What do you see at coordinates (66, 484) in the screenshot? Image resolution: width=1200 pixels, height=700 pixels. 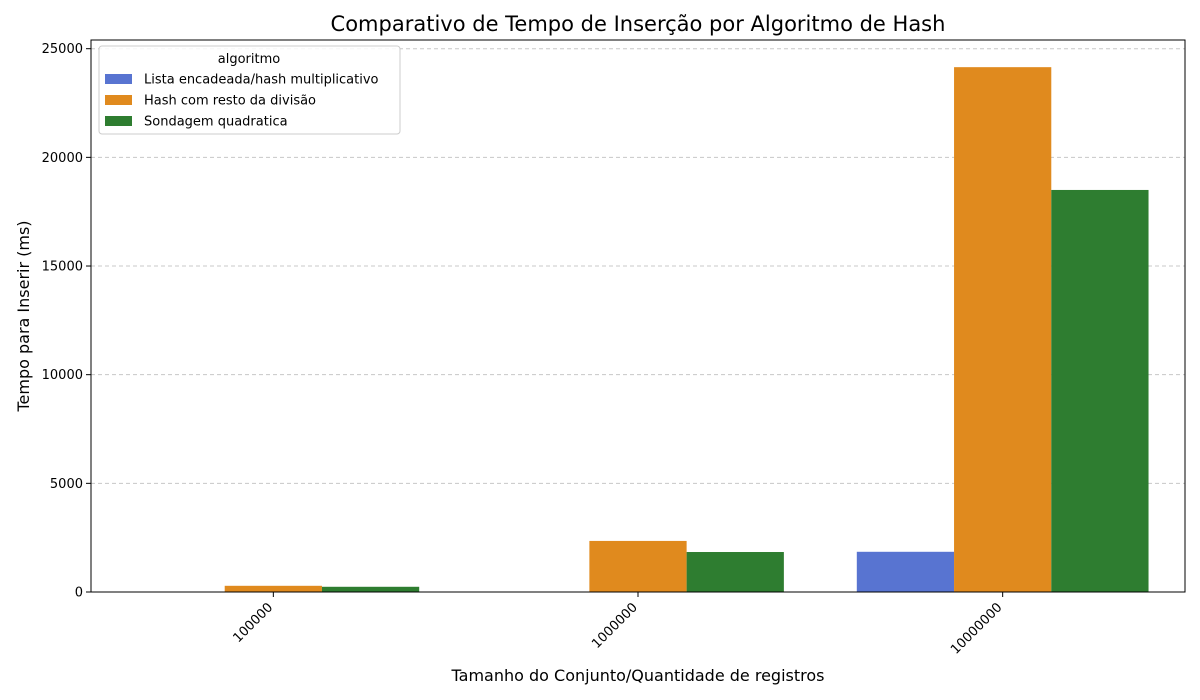 I see `y-tick-label: 5000` at bounding box center [66, 484].